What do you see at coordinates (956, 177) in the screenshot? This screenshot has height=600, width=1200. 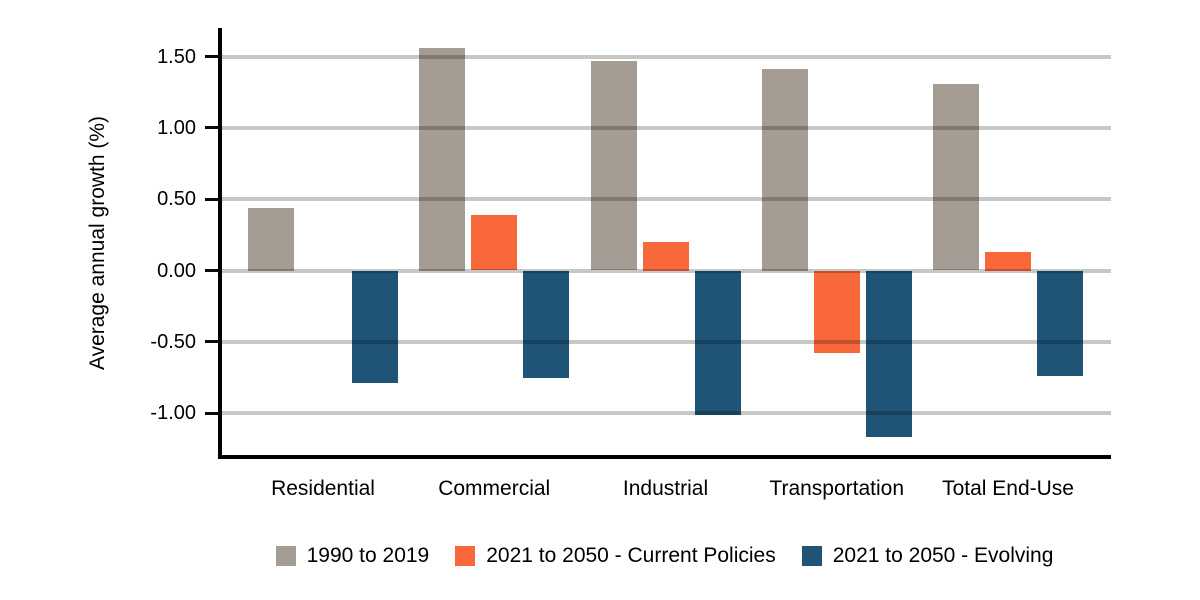 I see `bar-total-end-use-1990-to-2019` at bounding box center [956, 177].